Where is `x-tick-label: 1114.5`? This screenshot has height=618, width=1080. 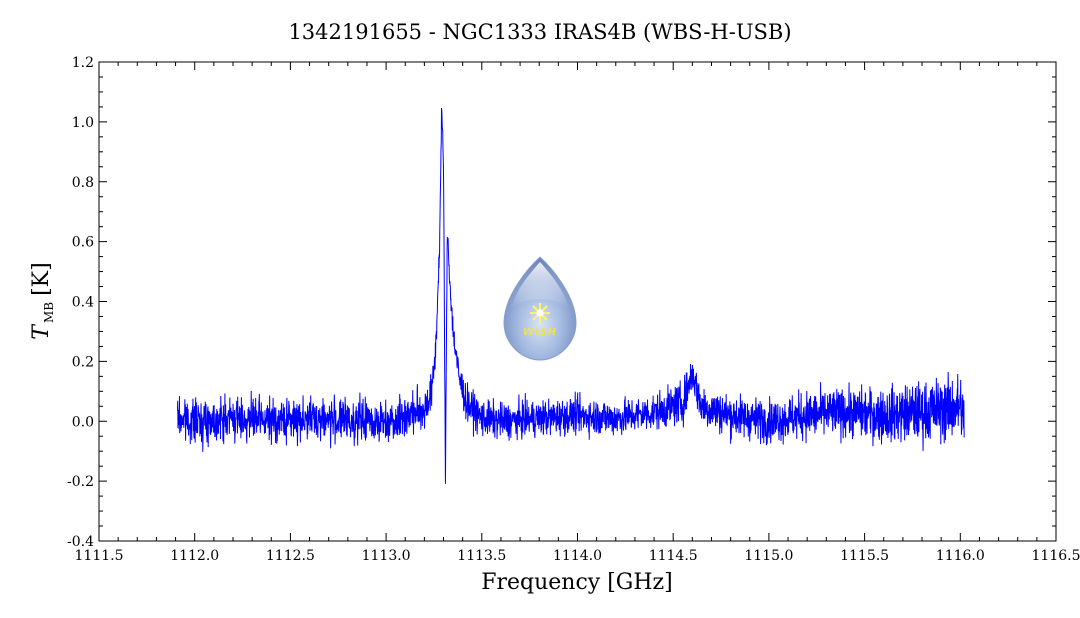 x-tick-label: 1114.5 is located at coordinates (673, 556).